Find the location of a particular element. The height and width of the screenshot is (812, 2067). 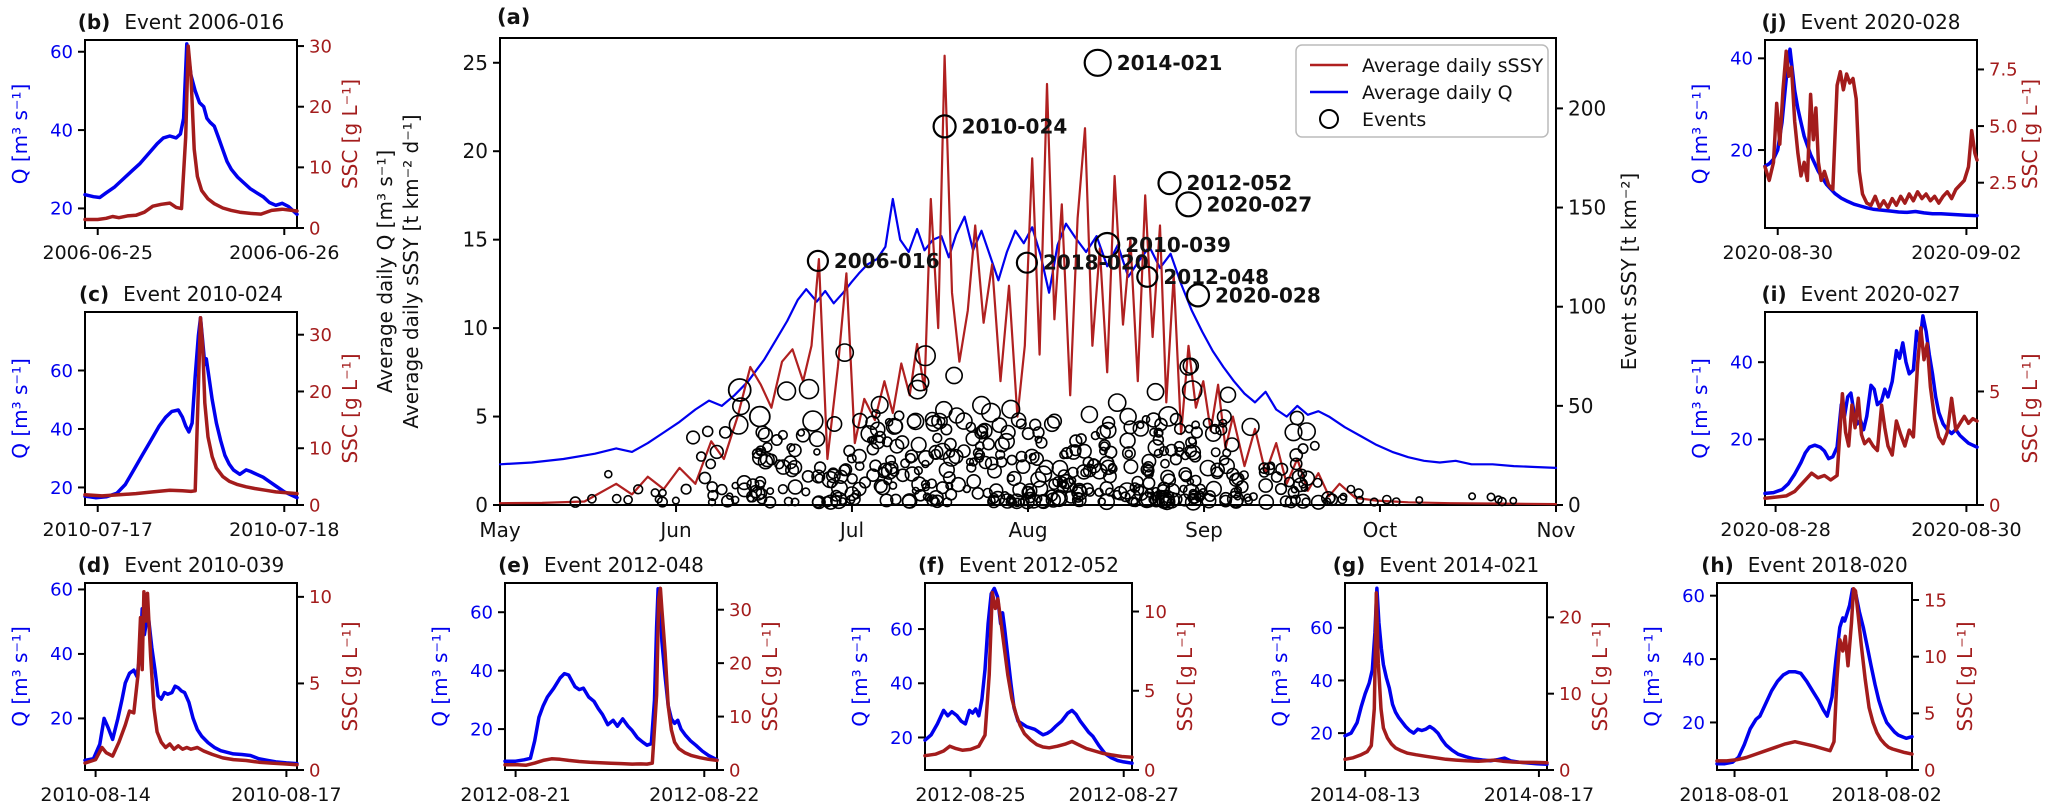

panel-title: (i) Event 2020-027 is located at coordinates (1860, 294).